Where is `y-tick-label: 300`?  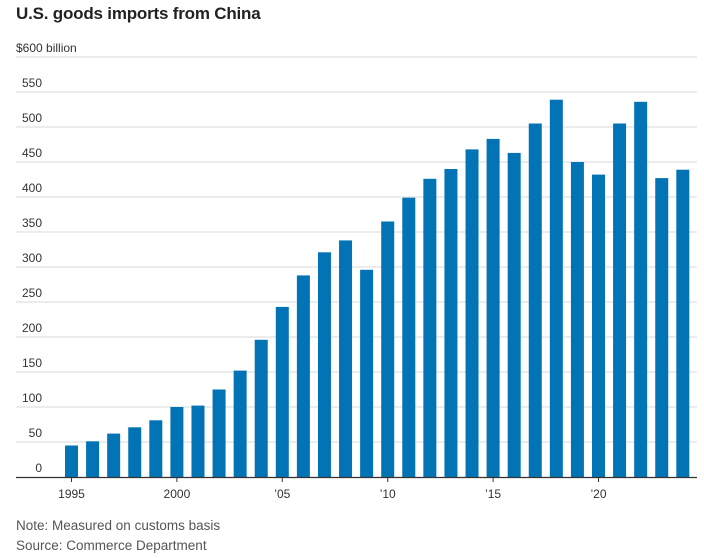 y-tick-label: 300 is located at coordinates (32, 258).